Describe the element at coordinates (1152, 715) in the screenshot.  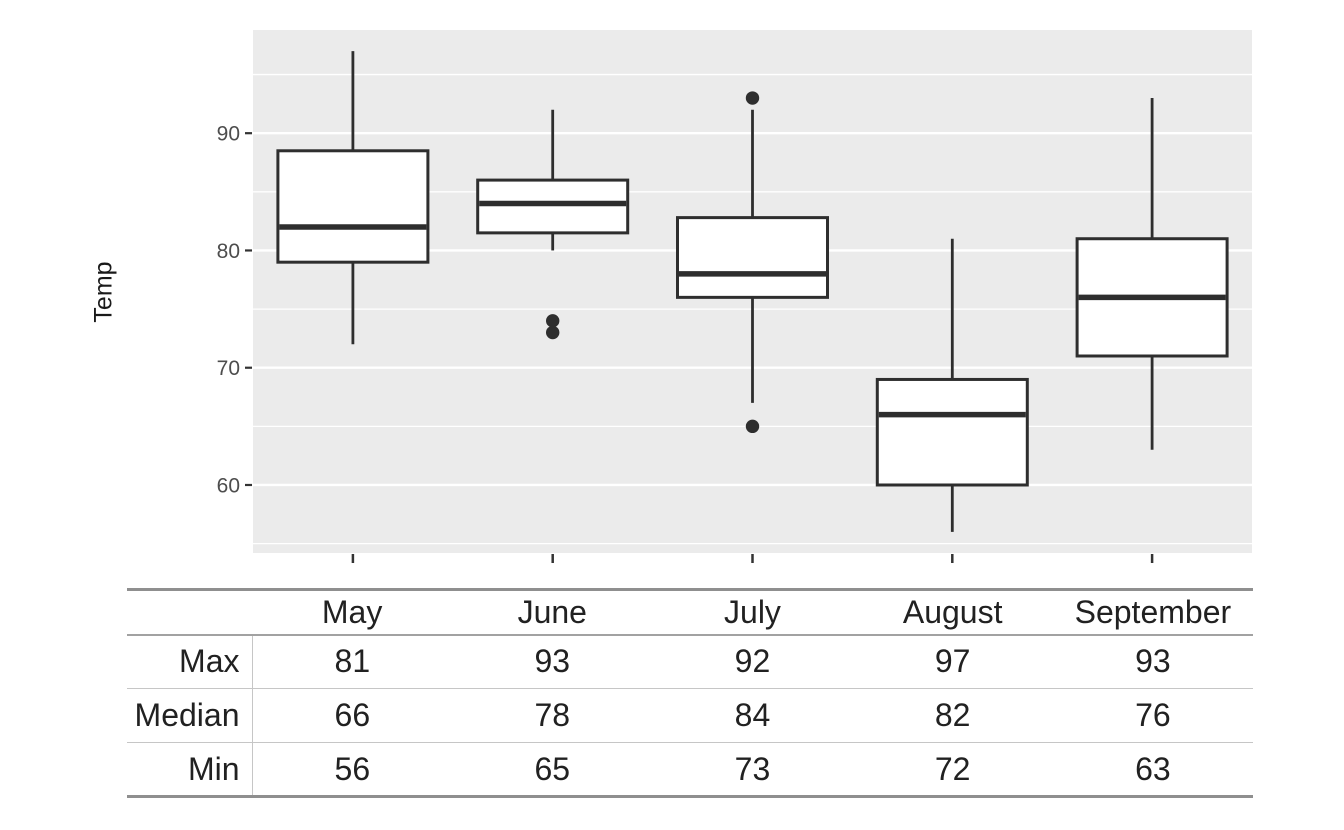
I see `cell-median-september: 76` at that location.